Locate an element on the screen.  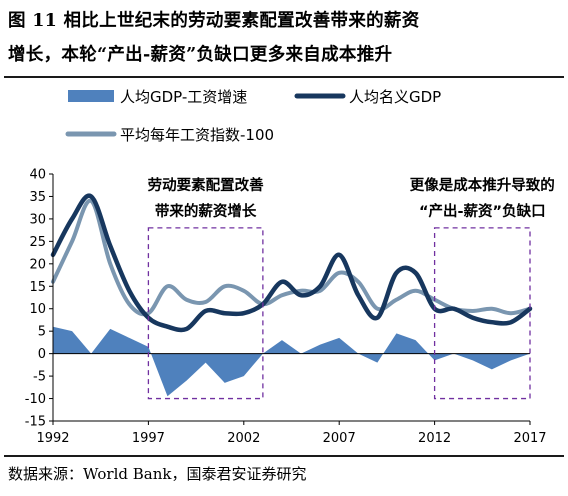
y-tick: 10 is located at coordinates (41, 309).